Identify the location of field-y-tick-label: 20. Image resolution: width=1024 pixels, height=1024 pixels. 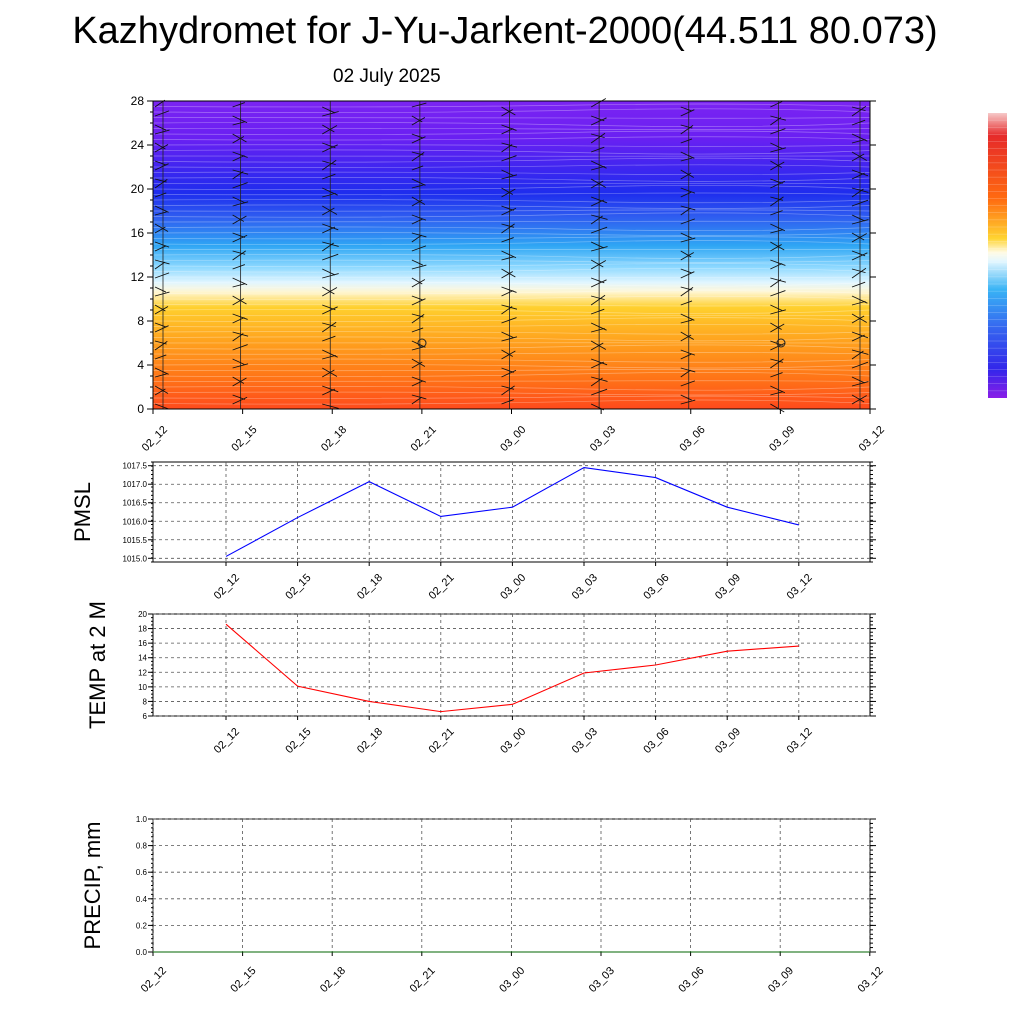
(138, 189).